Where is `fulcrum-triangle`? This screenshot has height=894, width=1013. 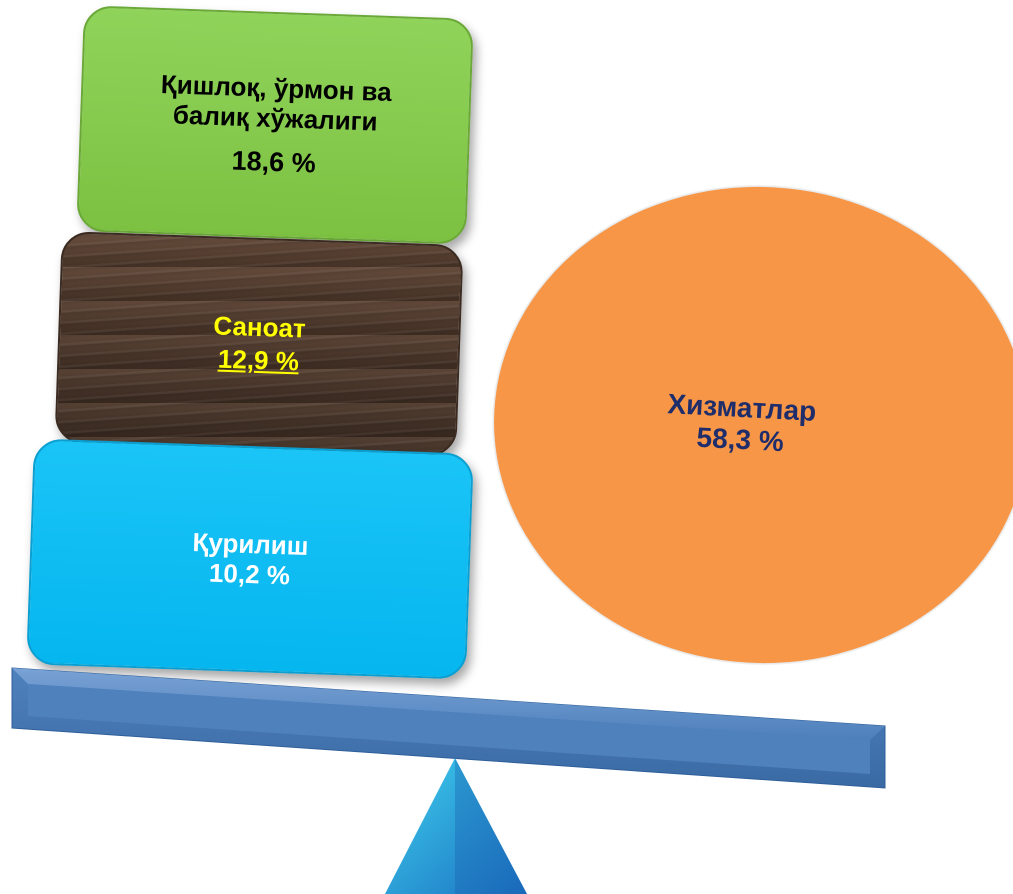
fulcrum-triangle is located at coordinates (456, 826).